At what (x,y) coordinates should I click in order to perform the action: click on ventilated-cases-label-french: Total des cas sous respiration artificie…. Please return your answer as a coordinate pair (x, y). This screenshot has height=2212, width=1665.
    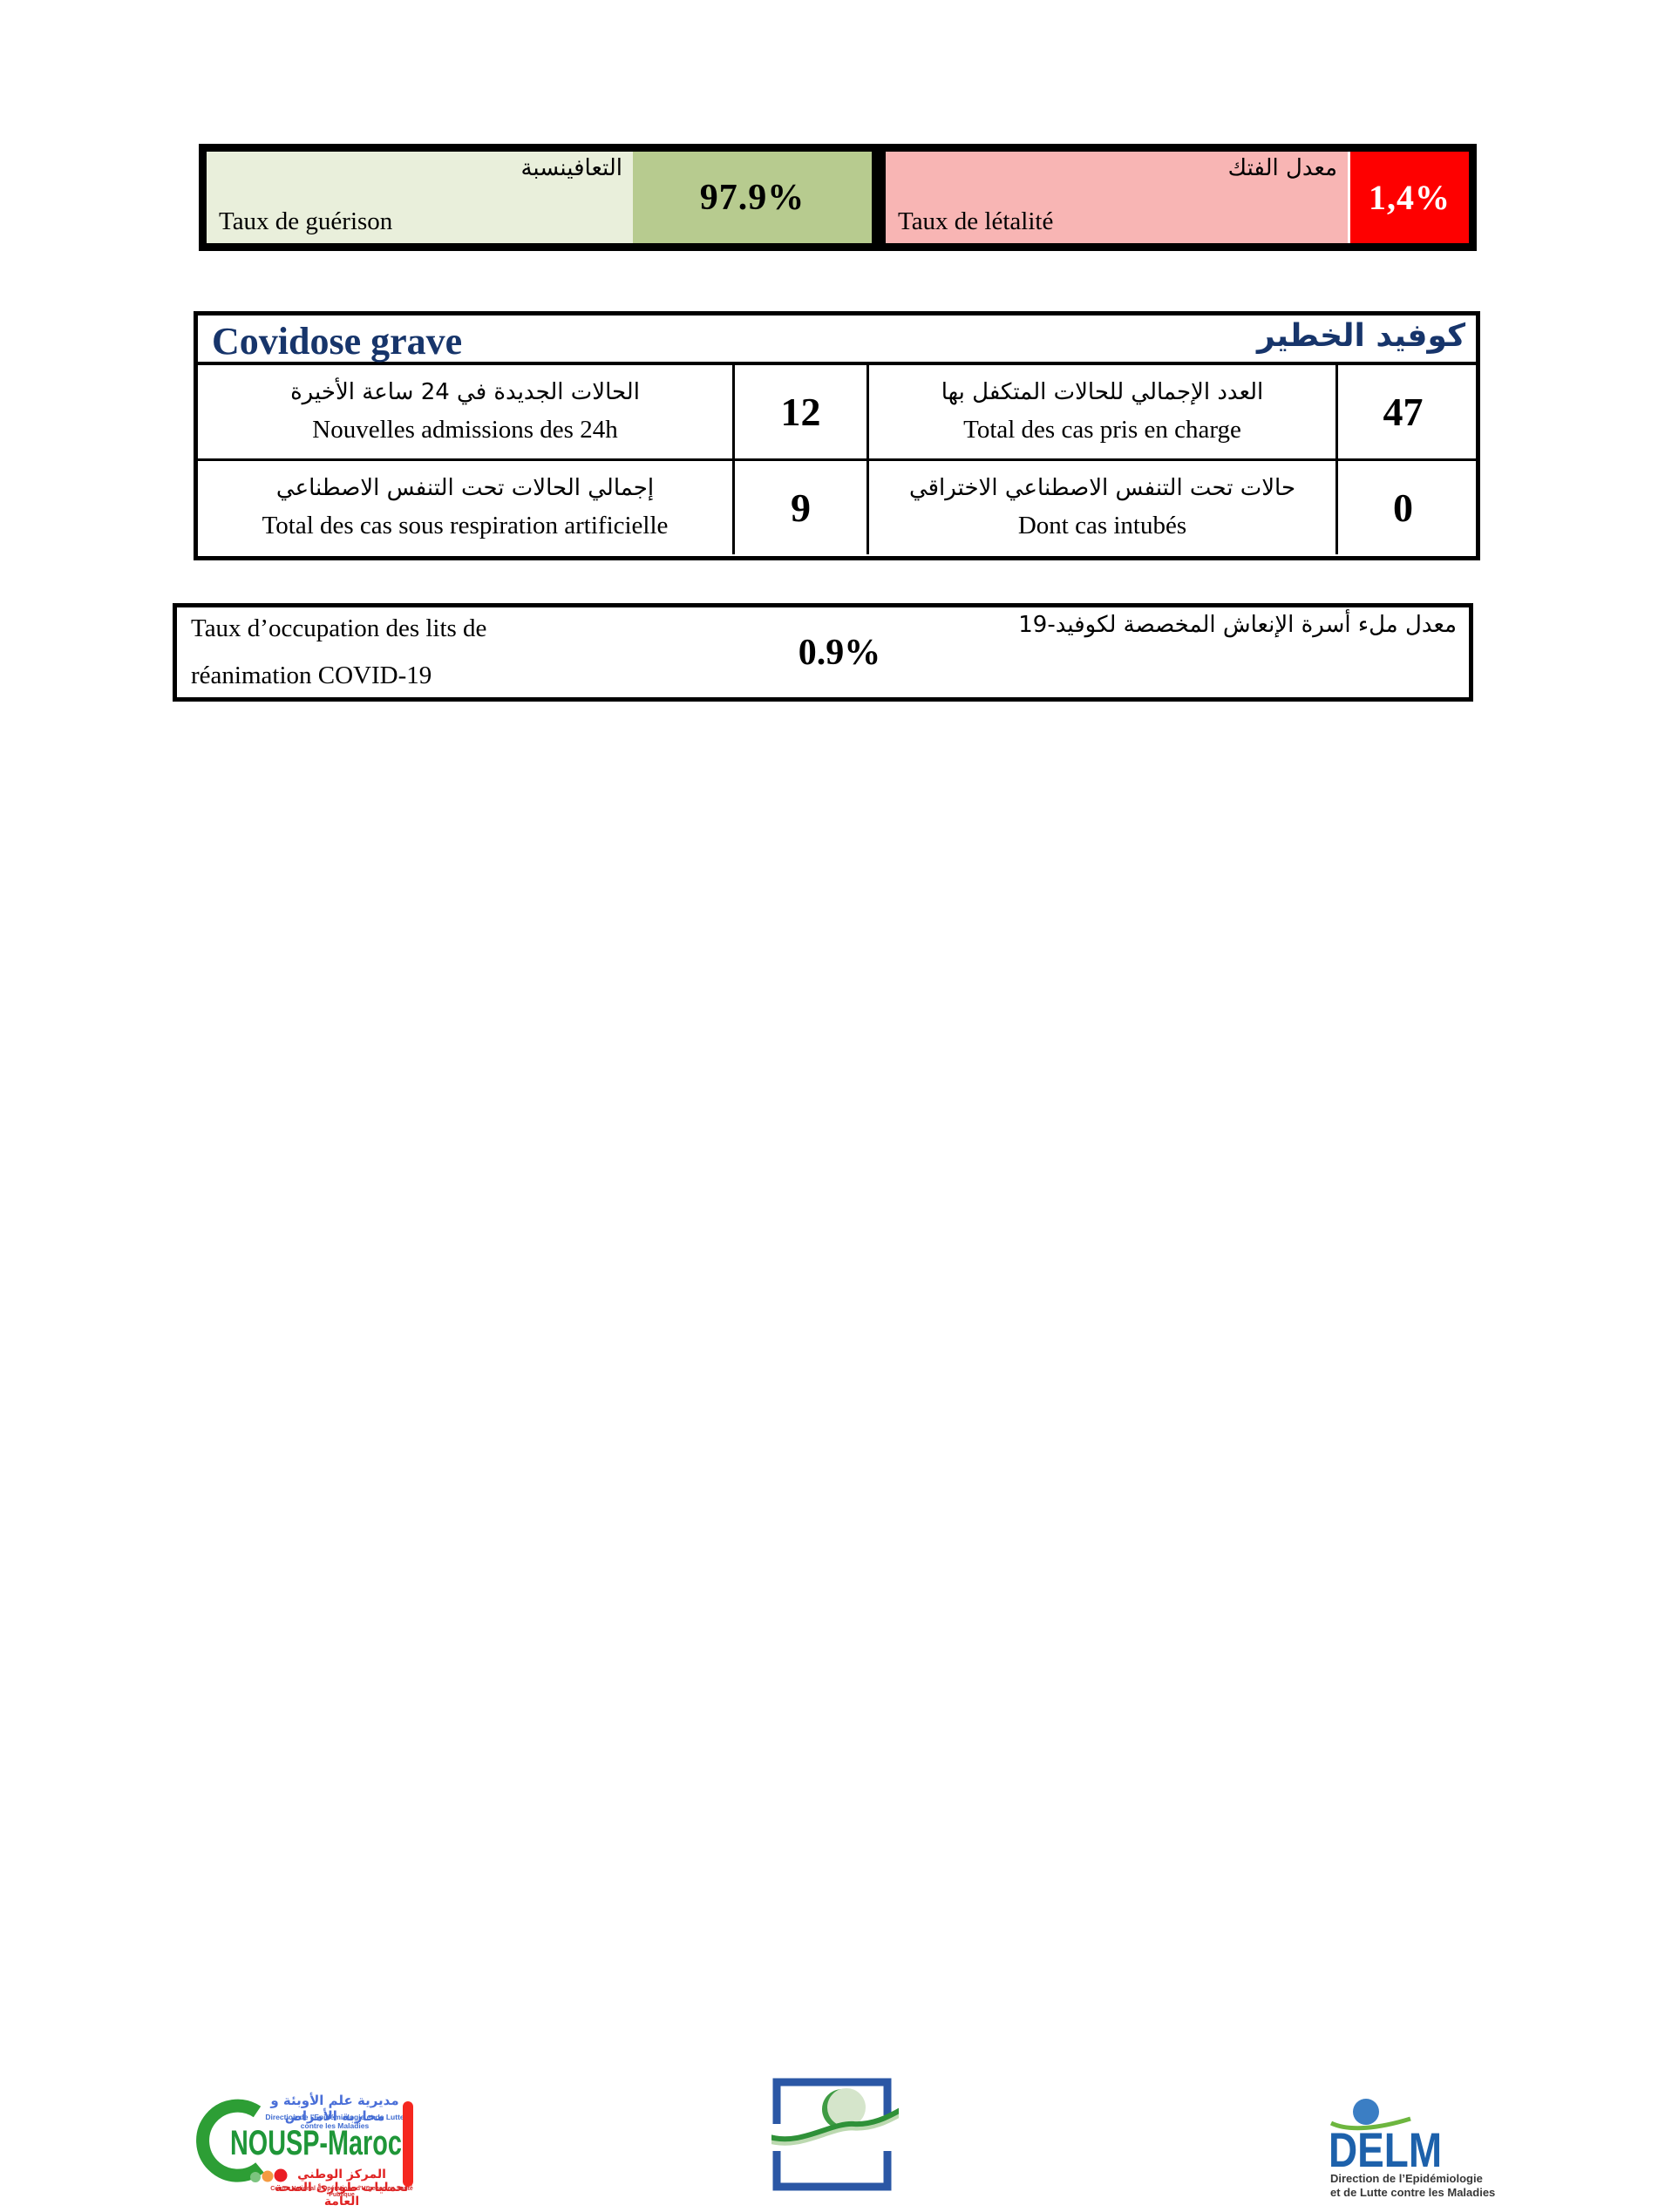
    Looking at the image, I should click on (465, 525).